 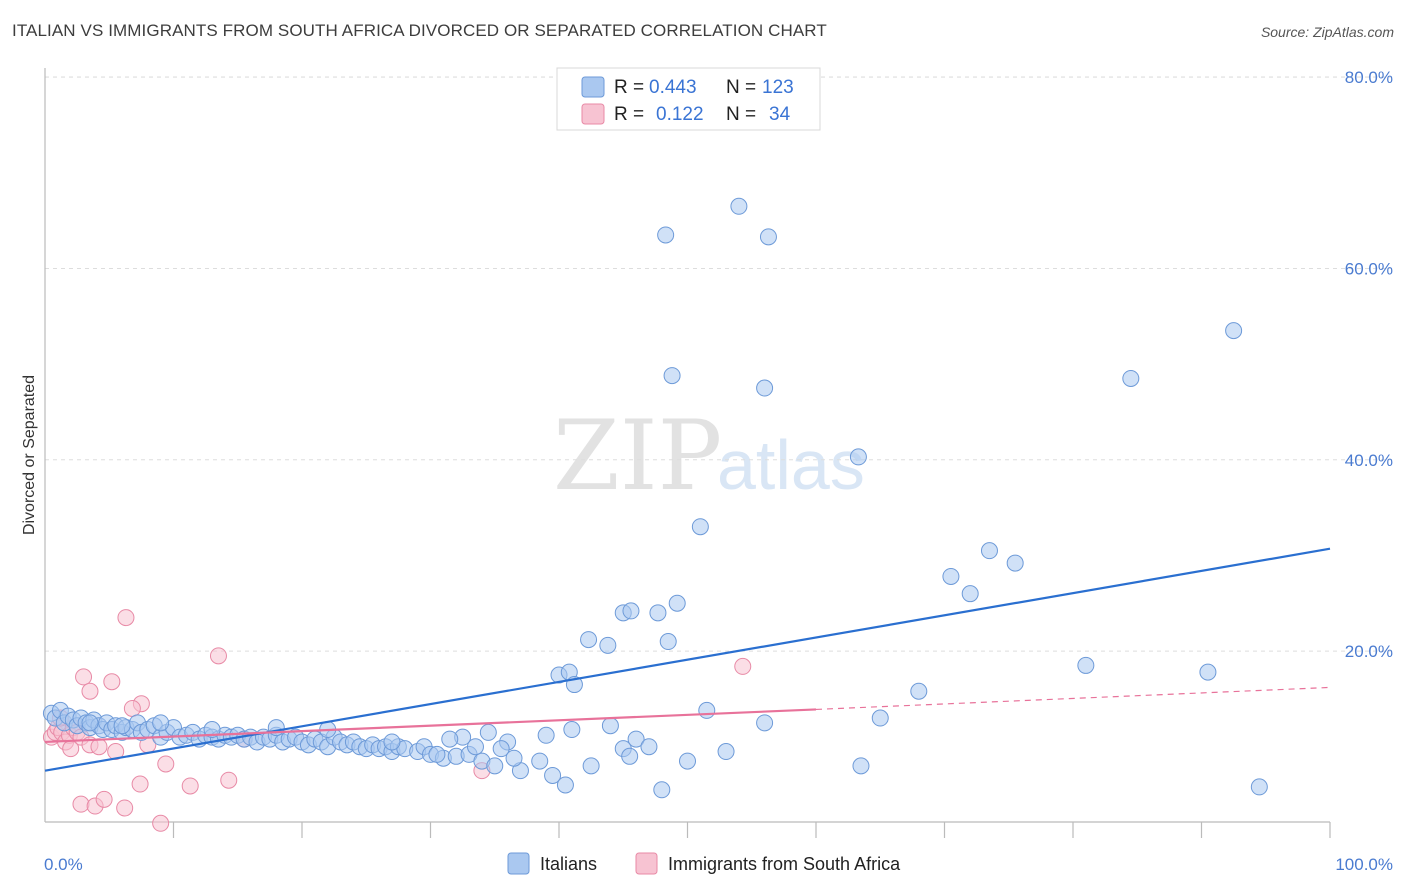 I want to click on y-axis-label: Divorced or Separated, so click(x=29, y=455).